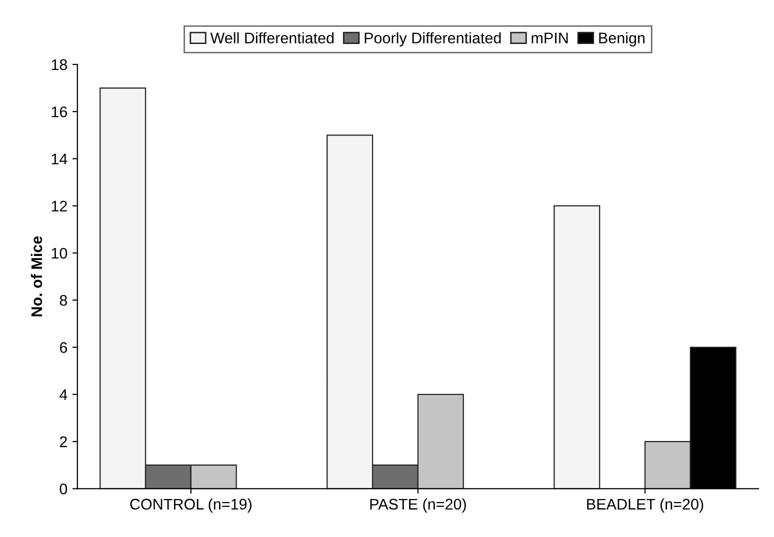  Describe the element at coordinates (63, 442) in the screenshot. I see `y-tick-label: 2` at that location.